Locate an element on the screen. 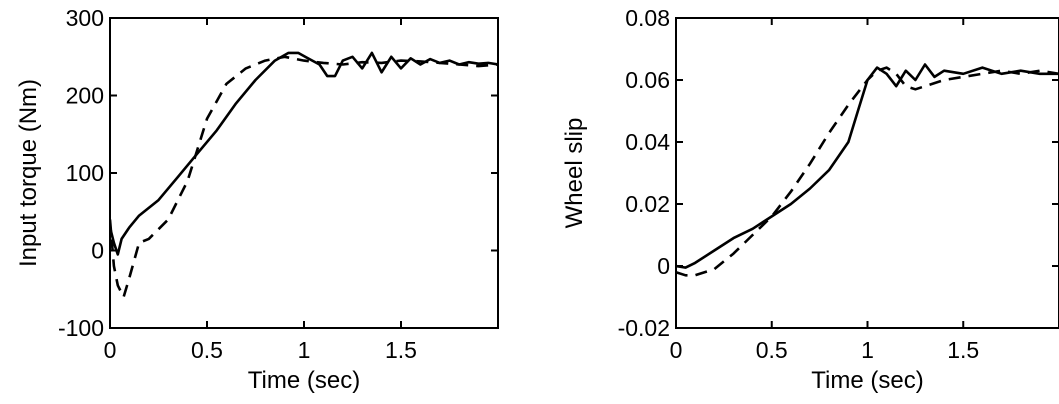 This screenshot has height=404, width=1059. y-tick-label: 0.08 is located at coordinates (647, 18).